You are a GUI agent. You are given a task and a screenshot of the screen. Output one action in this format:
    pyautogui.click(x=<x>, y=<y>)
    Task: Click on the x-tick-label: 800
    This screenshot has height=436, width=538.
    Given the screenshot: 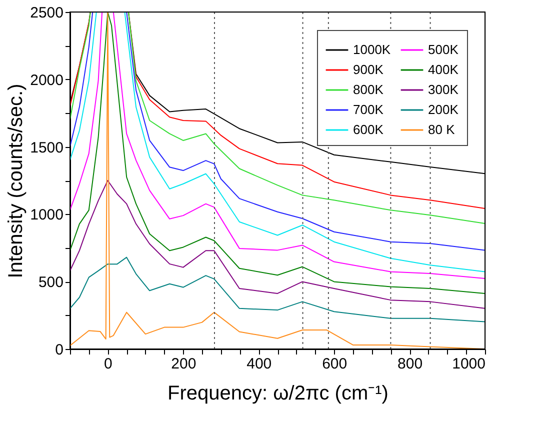 What is the action you would take?
    pyautogui.click(x=410, y=364)
    